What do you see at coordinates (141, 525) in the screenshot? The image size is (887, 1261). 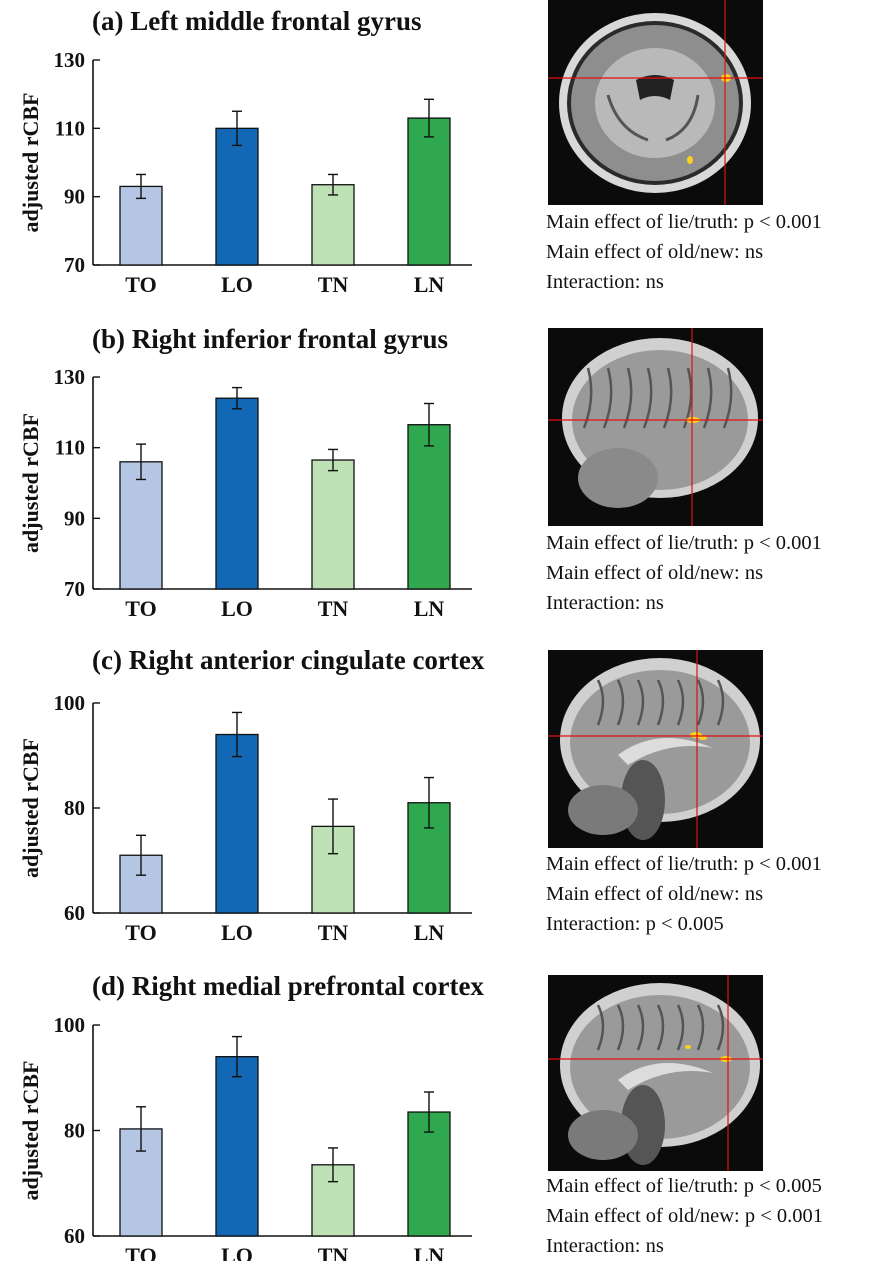 I see `bar-to` at bounding box center [141, 525].